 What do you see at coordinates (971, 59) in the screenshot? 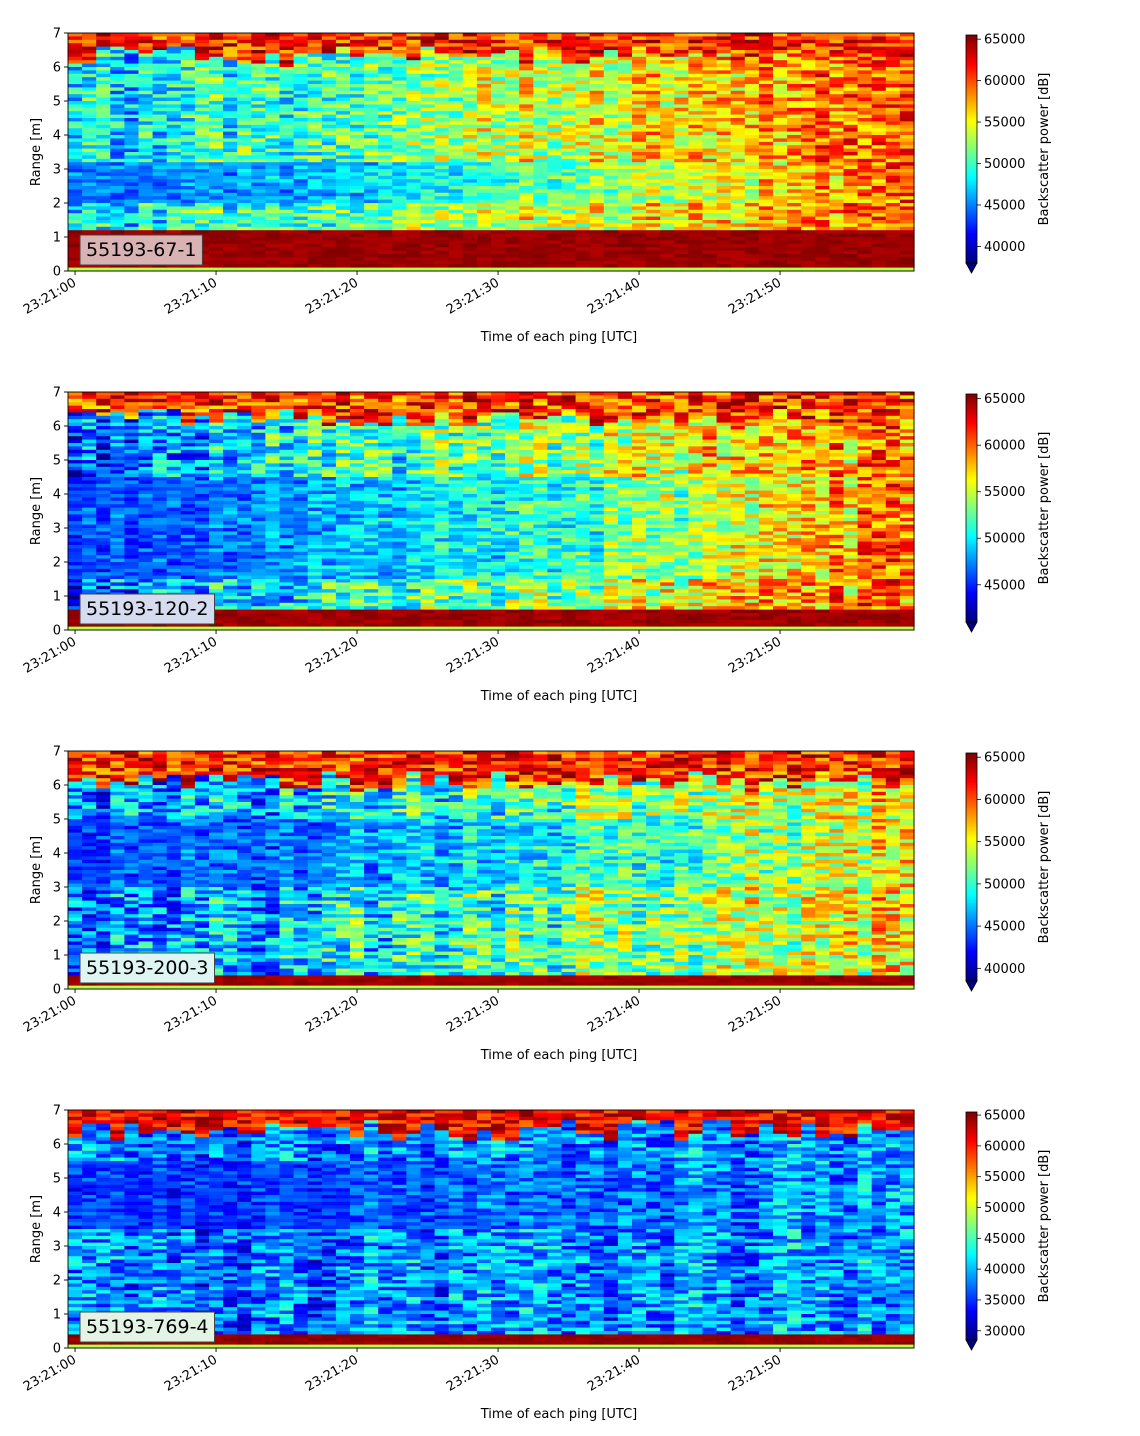
I see `colorbar-step` at bounding box center [971, 59].